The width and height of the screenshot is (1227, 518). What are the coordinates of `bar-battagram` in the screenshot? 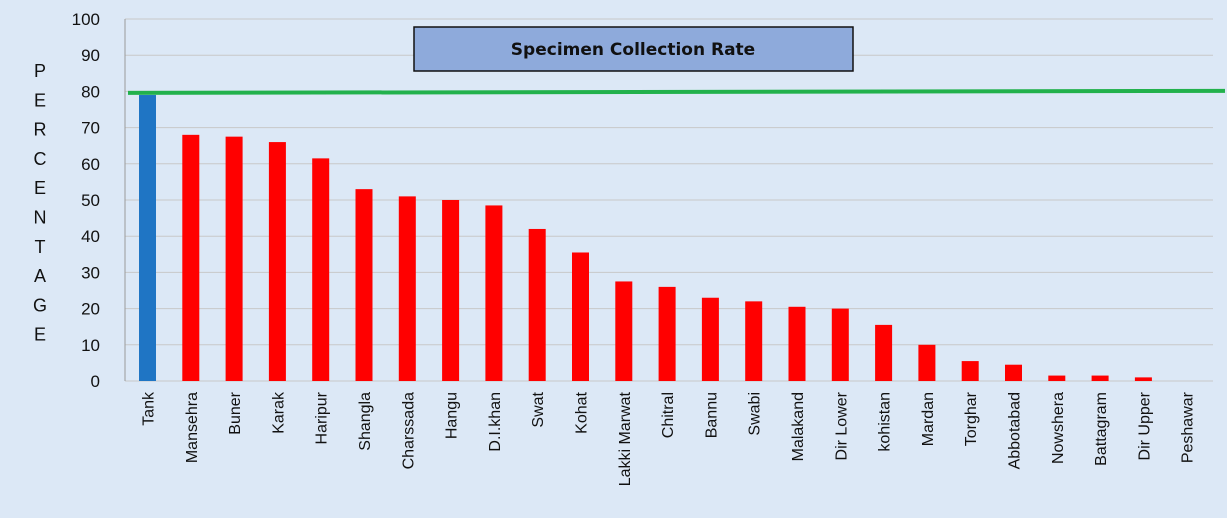 It's located at (1100, 378).